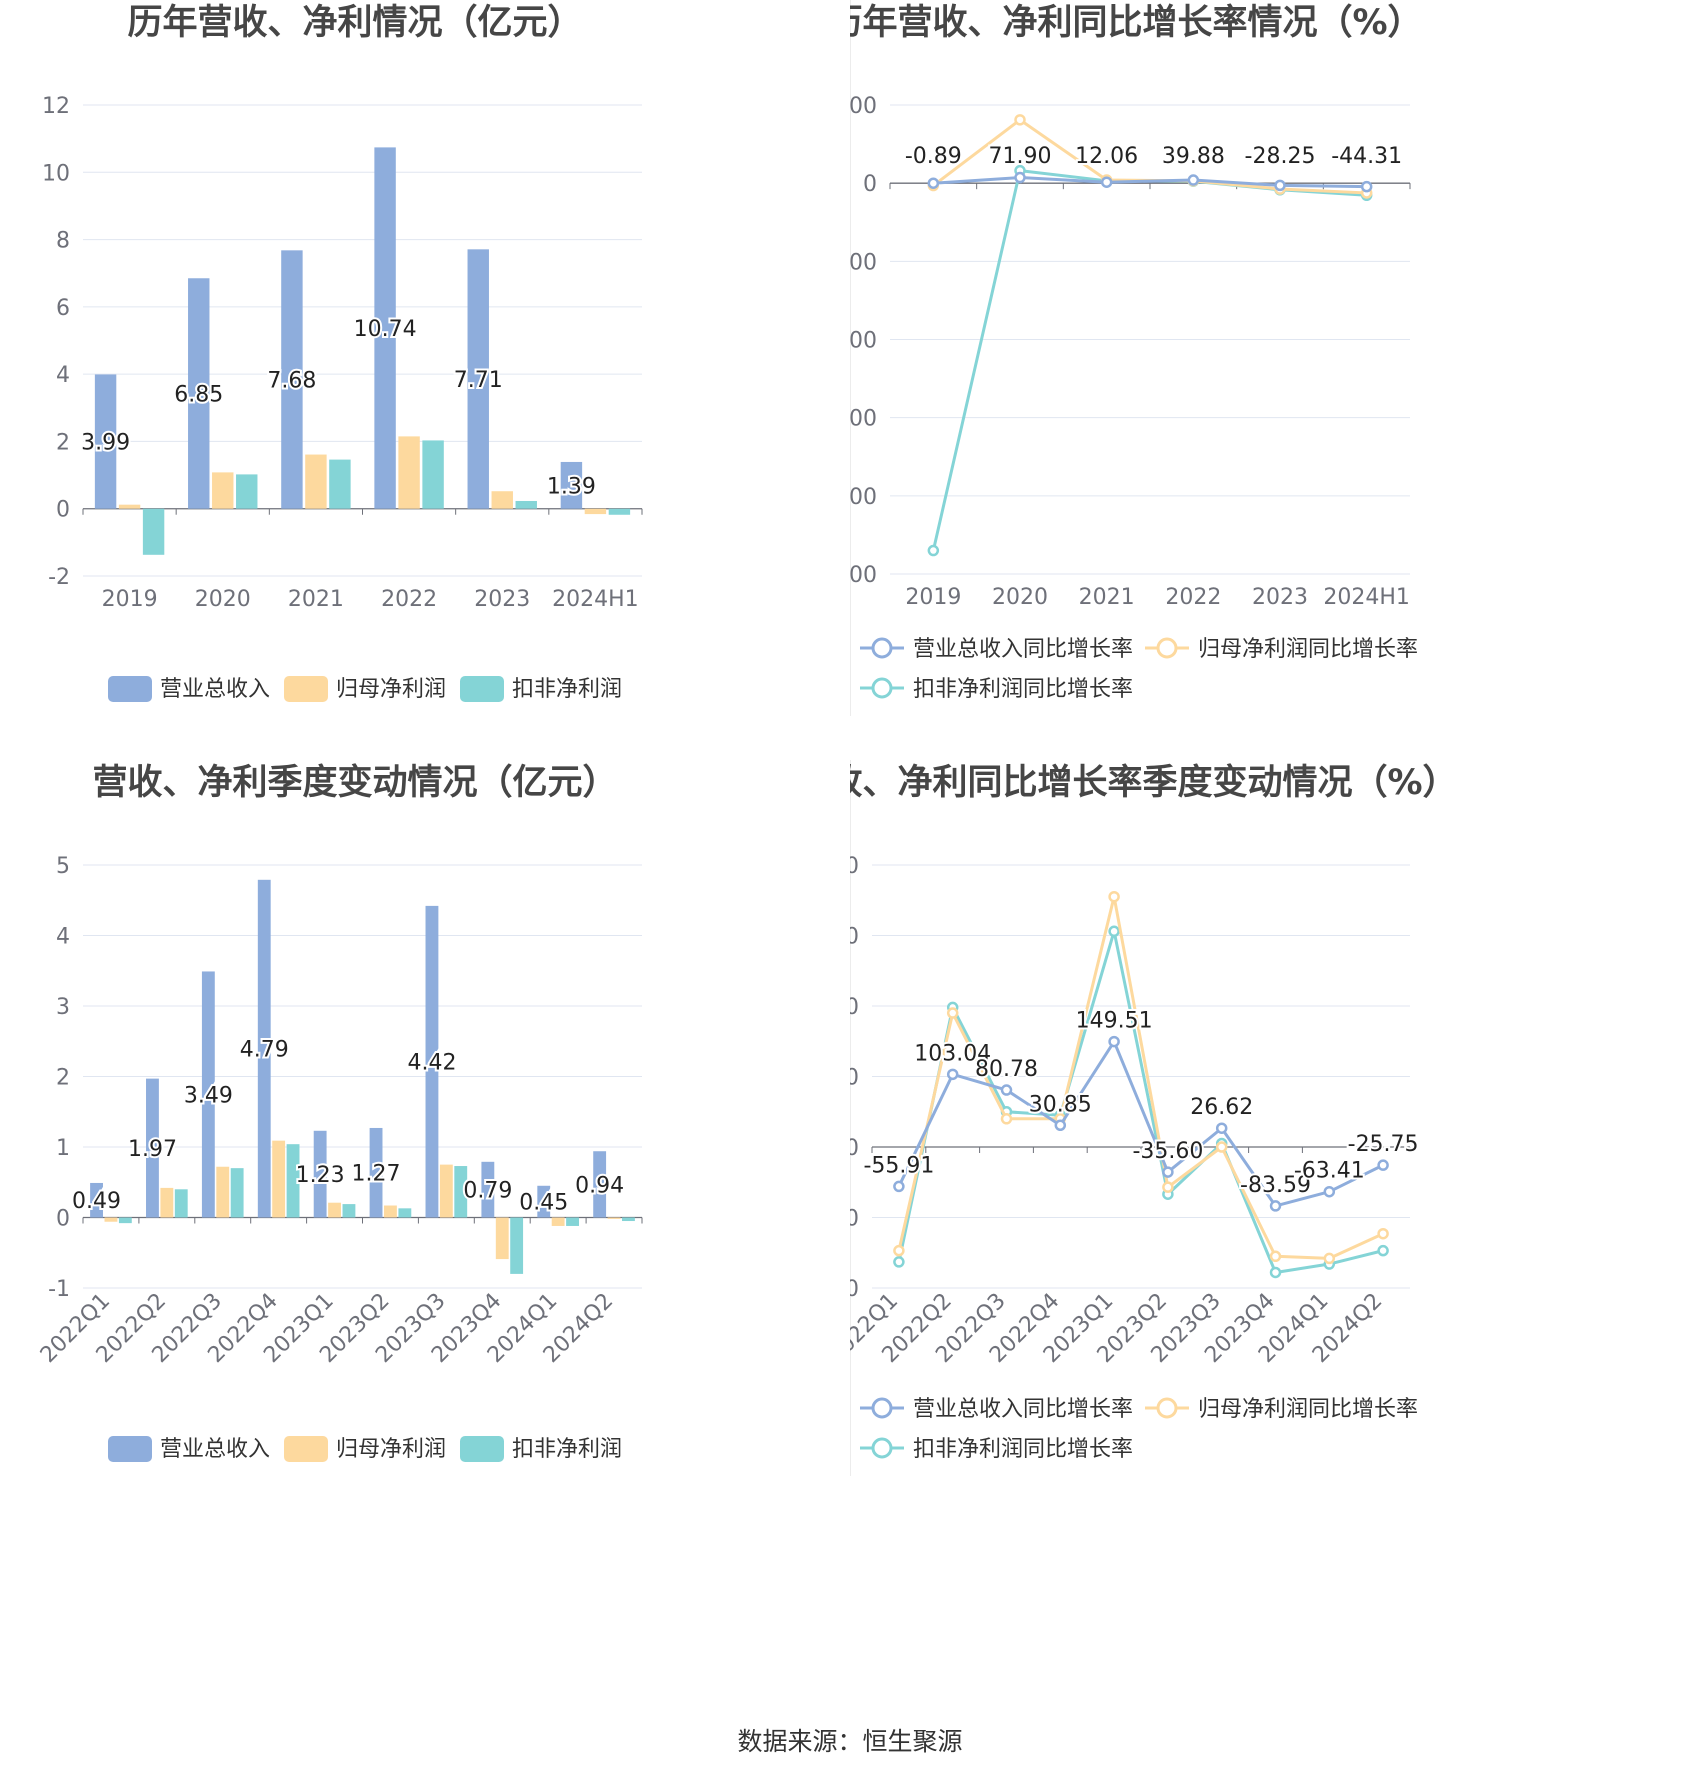 This screenshot has height=1782, width=1700. I want to click on legend-label: 扣非净利润, so click(567, 1449).